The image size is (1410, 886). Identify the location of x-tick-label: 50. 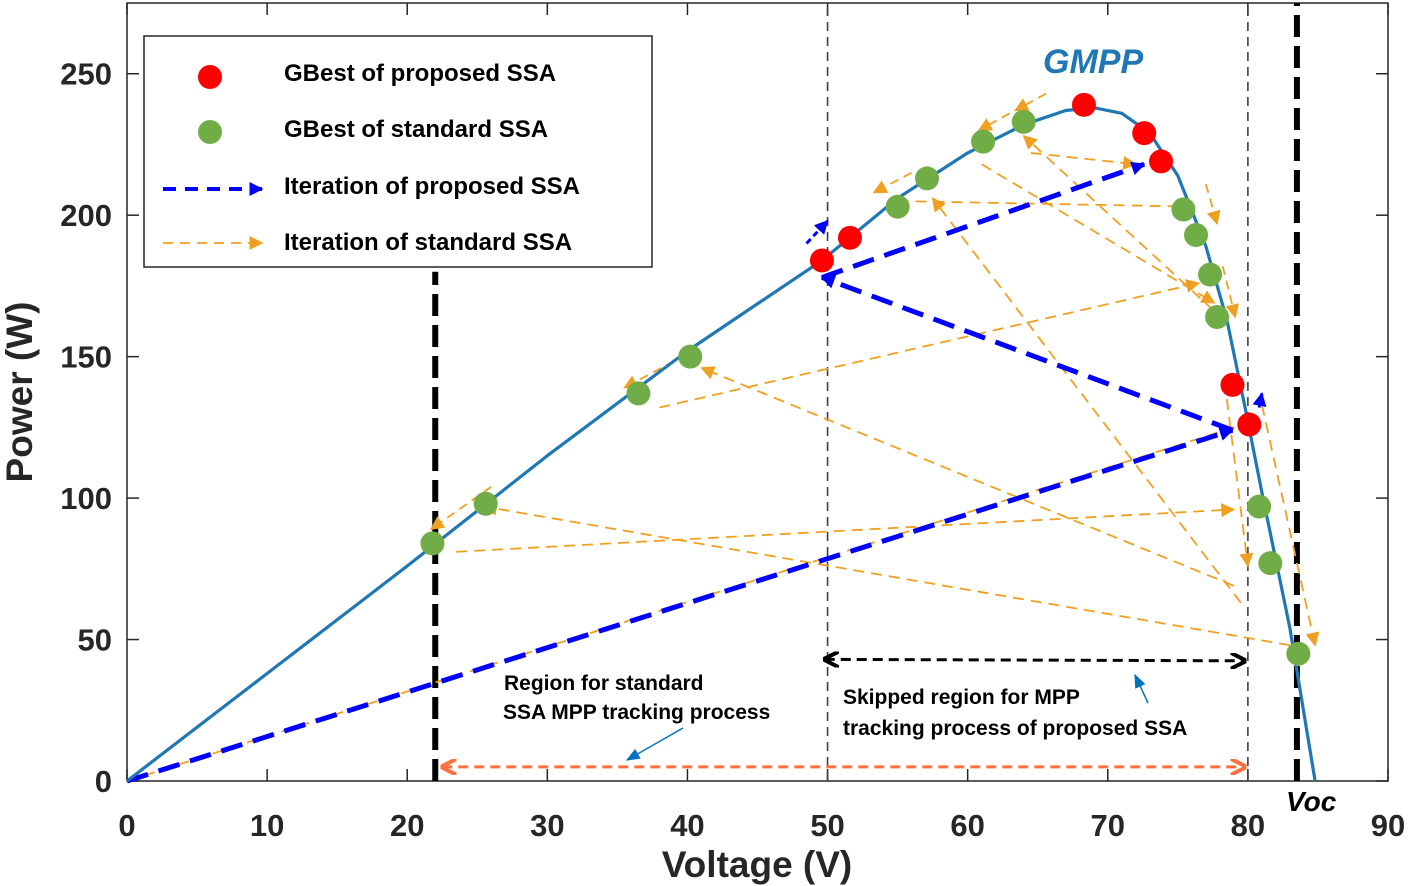
(827, 825).